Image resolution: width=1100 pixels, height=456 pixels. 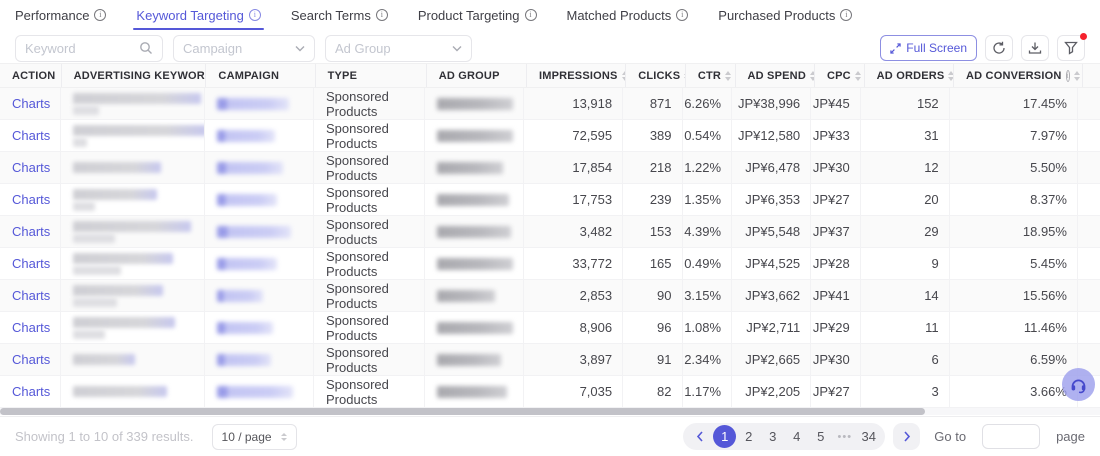 I want to click on header-cell-ctr: CTR, so click(x=711, y=75).